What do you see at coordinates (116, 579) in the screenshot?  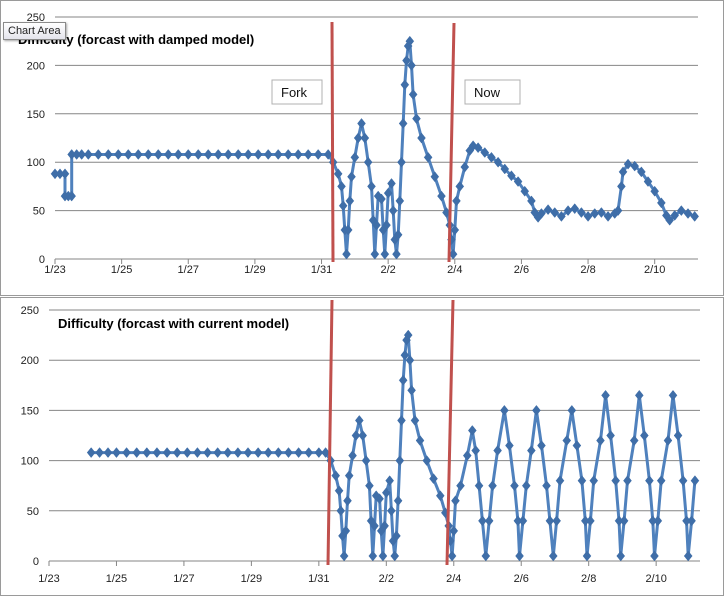 I see `x-tick-label: 1/25` at bounding box center [116, 579].